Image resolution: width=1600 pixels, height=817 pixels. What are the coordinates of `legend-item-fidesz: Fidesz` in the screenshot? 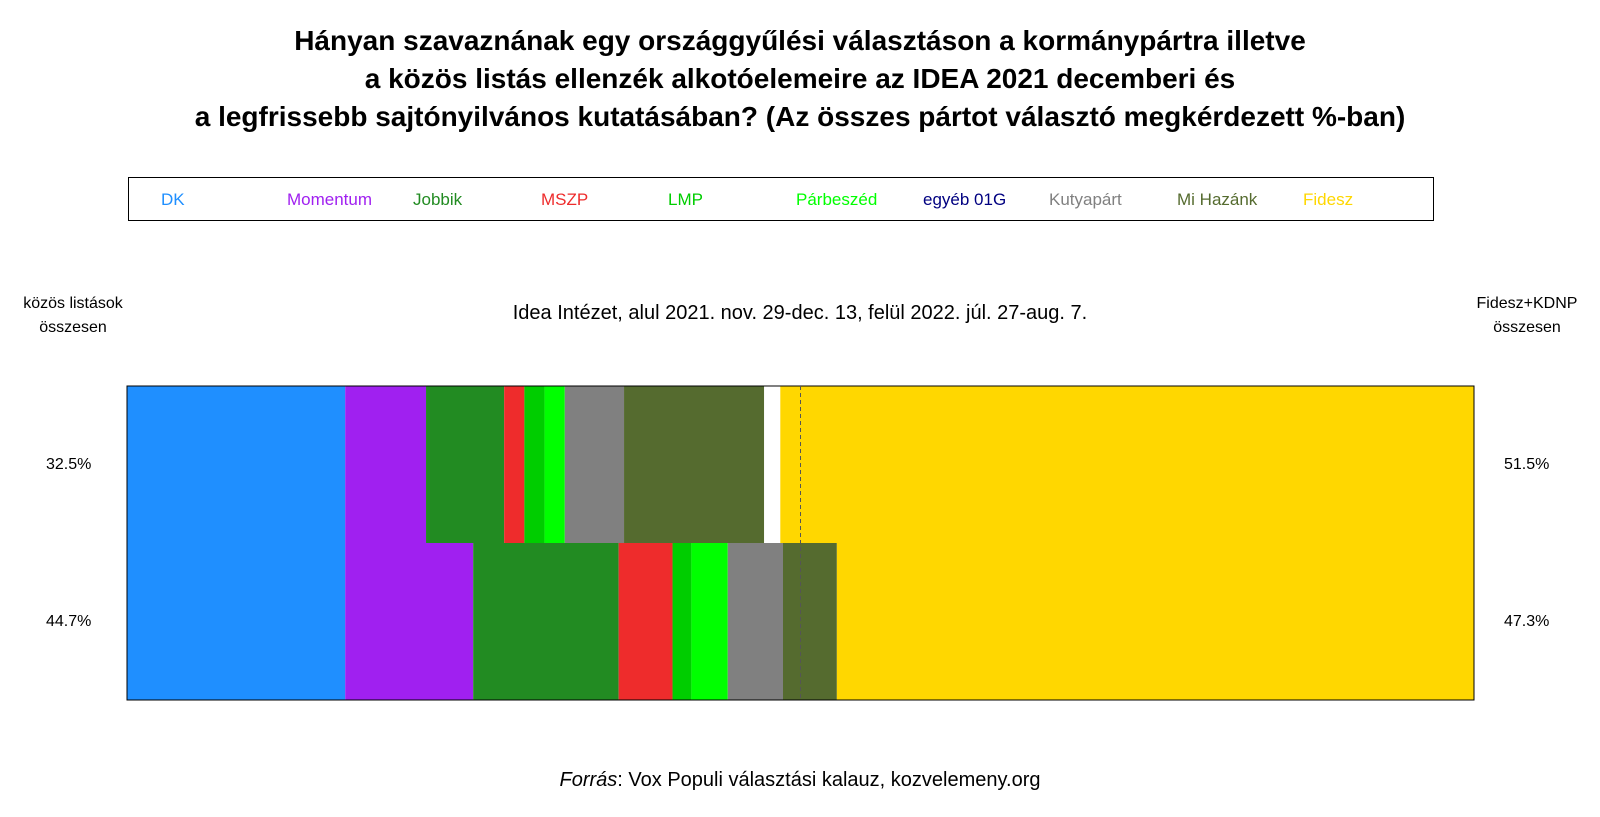 It's located at (1328, 199).